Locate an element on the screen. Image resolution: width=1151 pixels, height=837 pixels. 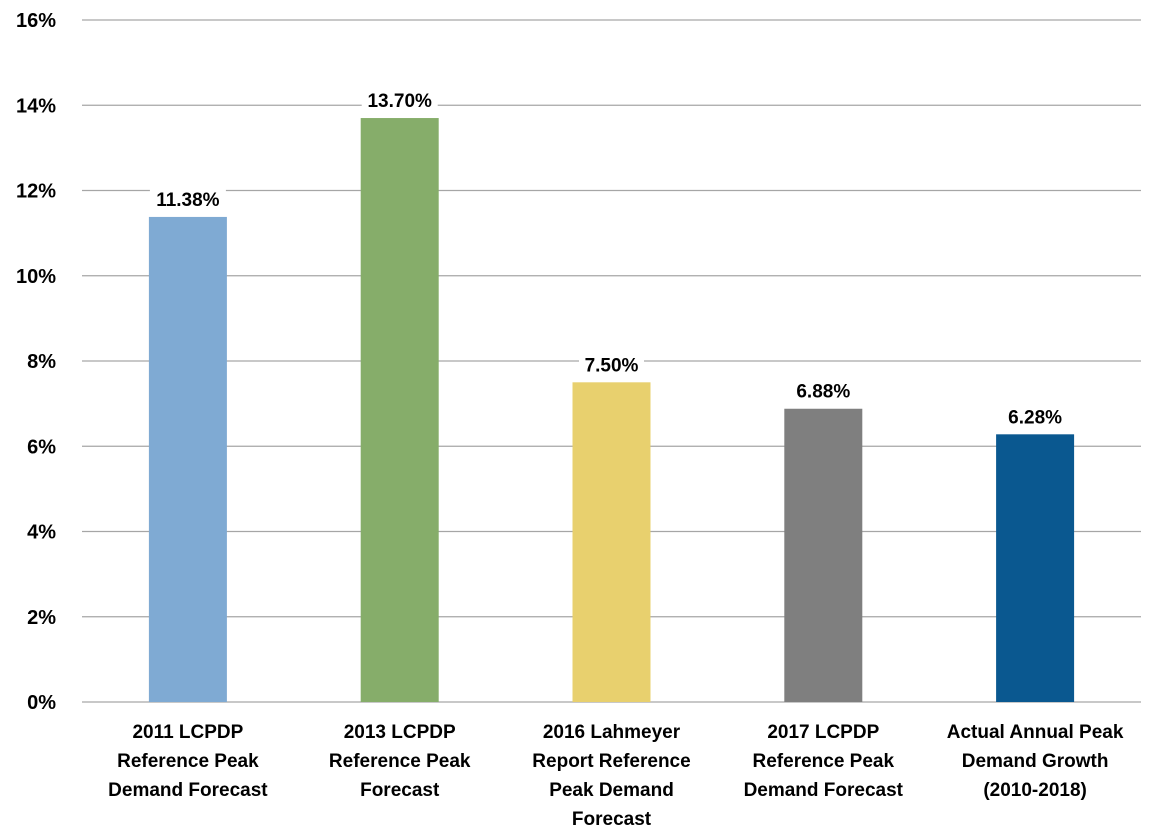
data-label: 11.38% is located at coordinates (187, 200).